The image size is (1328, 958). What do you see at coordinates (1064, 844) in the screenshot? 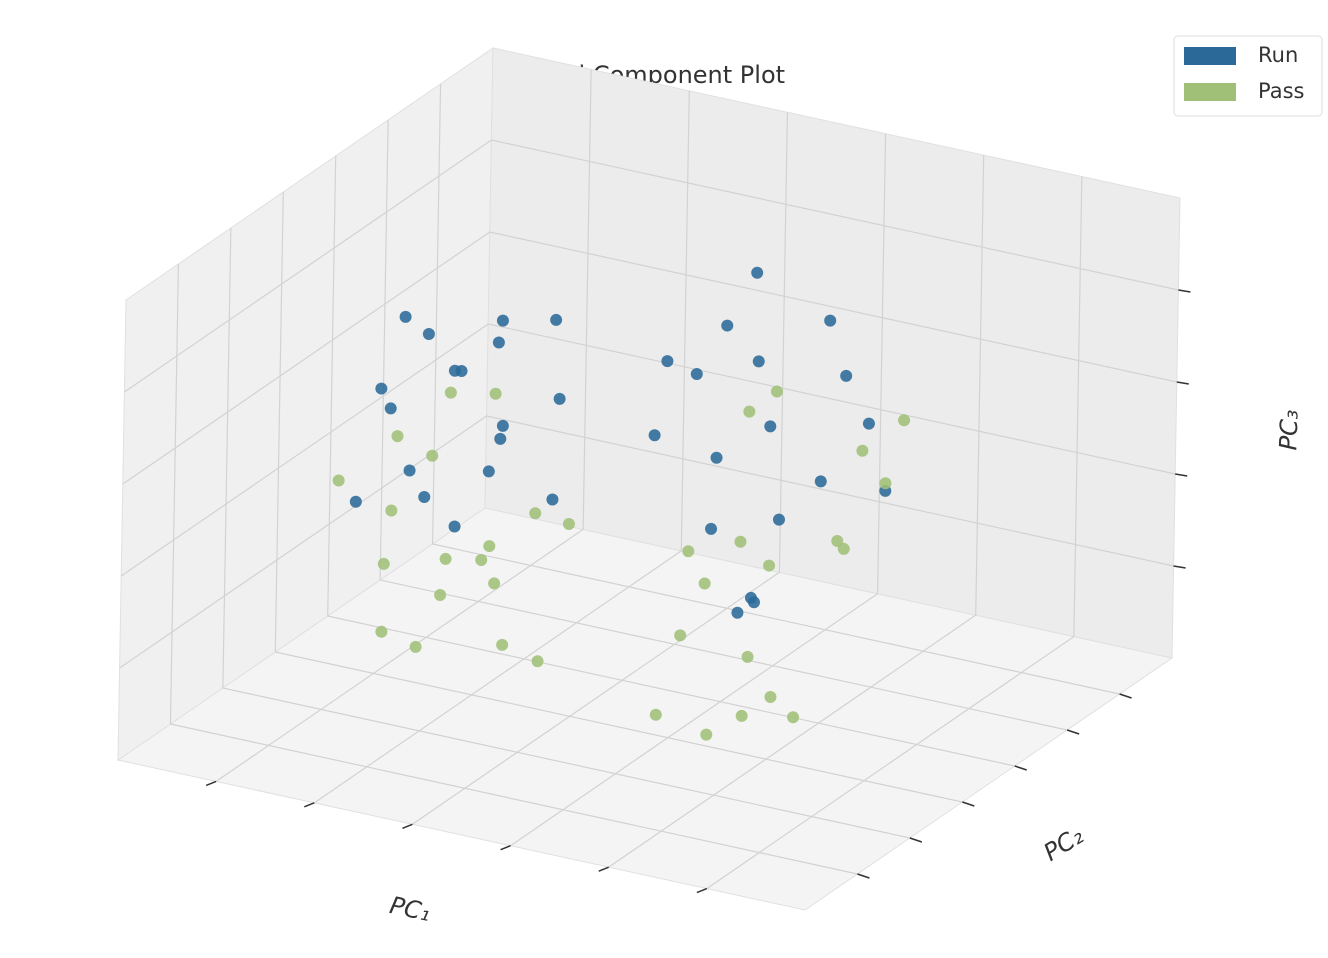
I see `y-axis-label: PC₂` at bounding box center [1064, 844].